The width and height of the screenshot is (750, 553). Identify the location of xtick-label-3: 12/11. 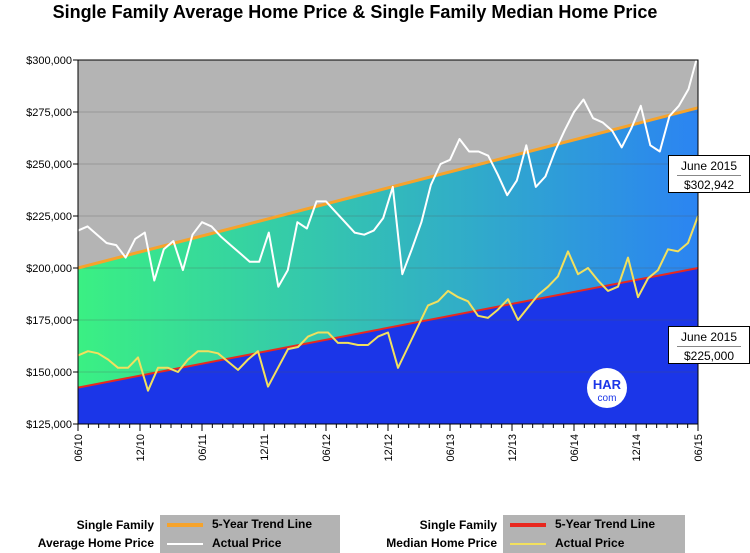
(265, 447).